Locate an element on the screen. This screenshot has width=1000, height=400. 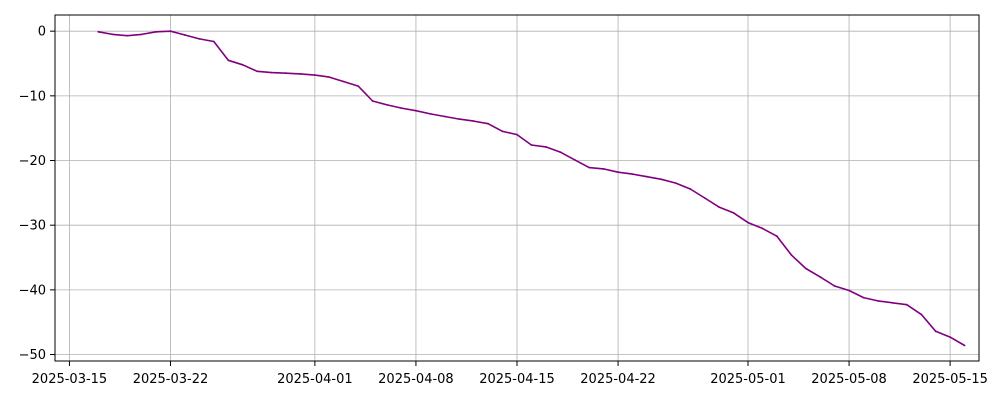
x-tick-label: 2025-05-15 is located at coordinates (950, 379).